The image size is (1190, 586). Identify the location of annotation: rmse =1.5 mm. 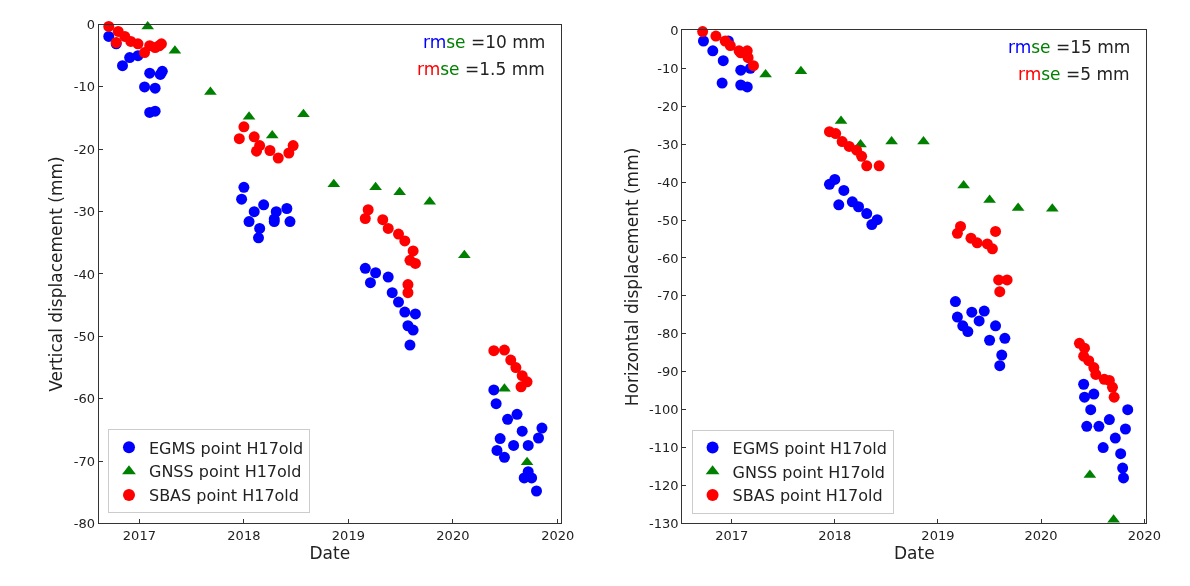
(481, 69).